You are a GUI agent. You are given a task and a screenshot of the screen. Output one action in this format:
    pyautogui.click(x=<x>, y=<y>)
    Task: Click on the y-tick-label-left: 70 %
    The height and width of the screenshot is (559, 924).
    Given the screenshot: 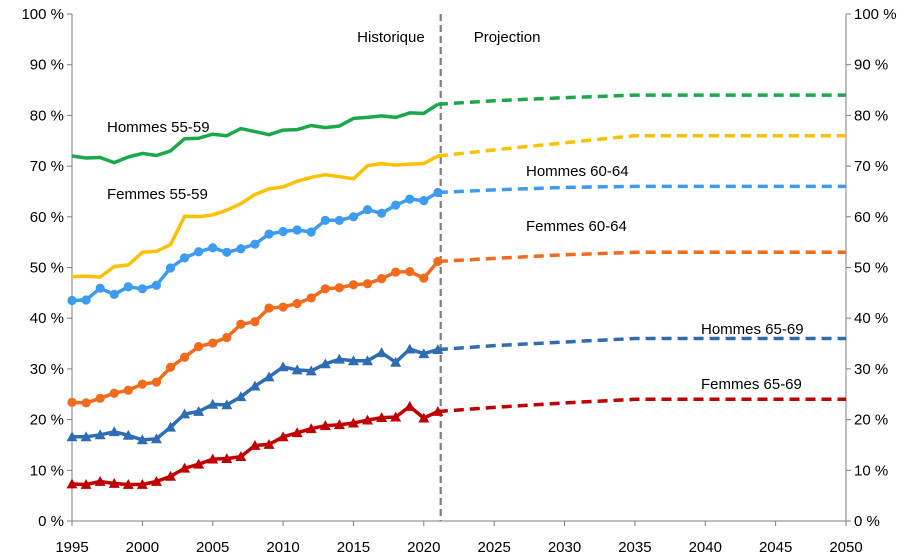 What is the action you would take?
    pyautogui.click(x=47, y=166)
    